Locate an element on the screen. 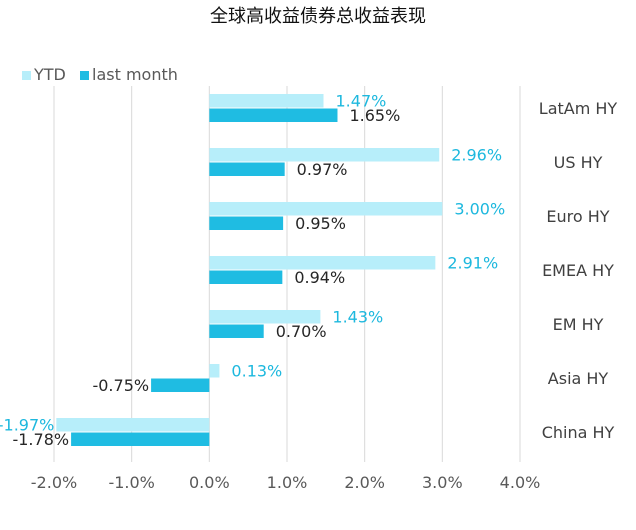 Image resolution: width=636 pixels, height=530 pixels. x-axis-ticks: -2.0% -1.0% 0.0% 1.0% 2.0% 3.0% 4.0% is located at coordinates (286, 482).